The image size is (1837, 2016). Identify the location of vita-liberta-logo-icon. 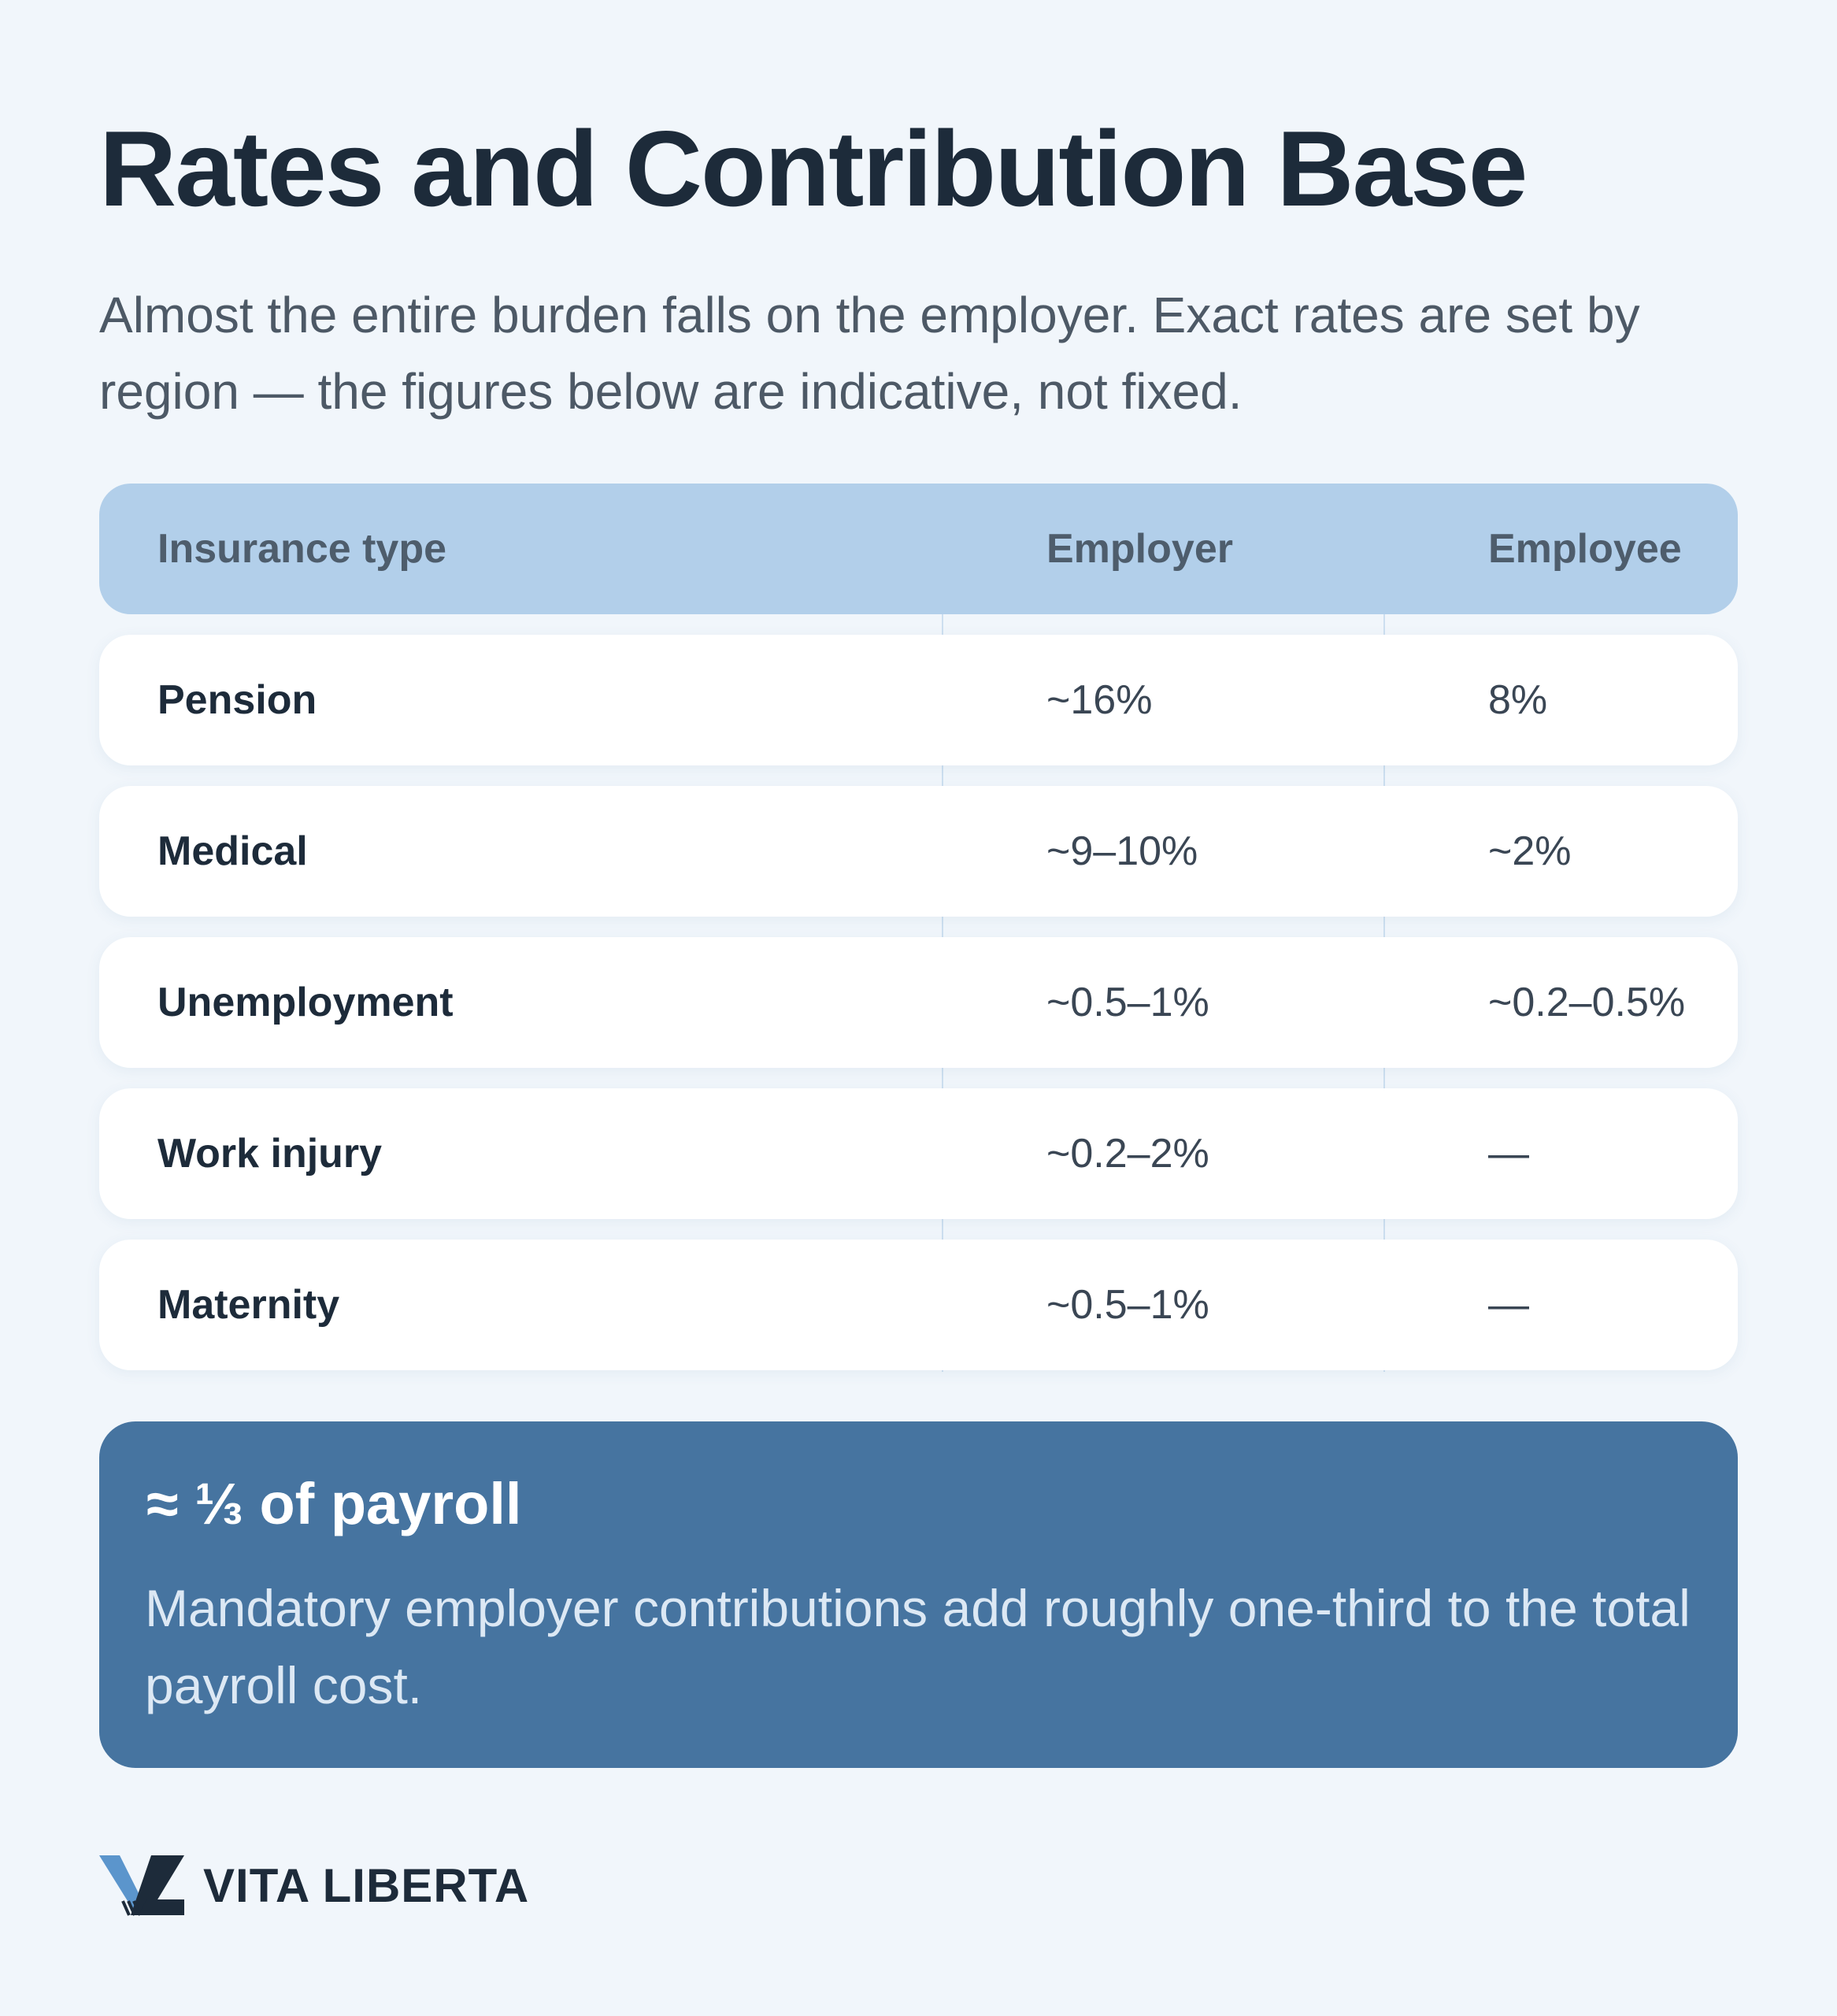
(141, 1885).